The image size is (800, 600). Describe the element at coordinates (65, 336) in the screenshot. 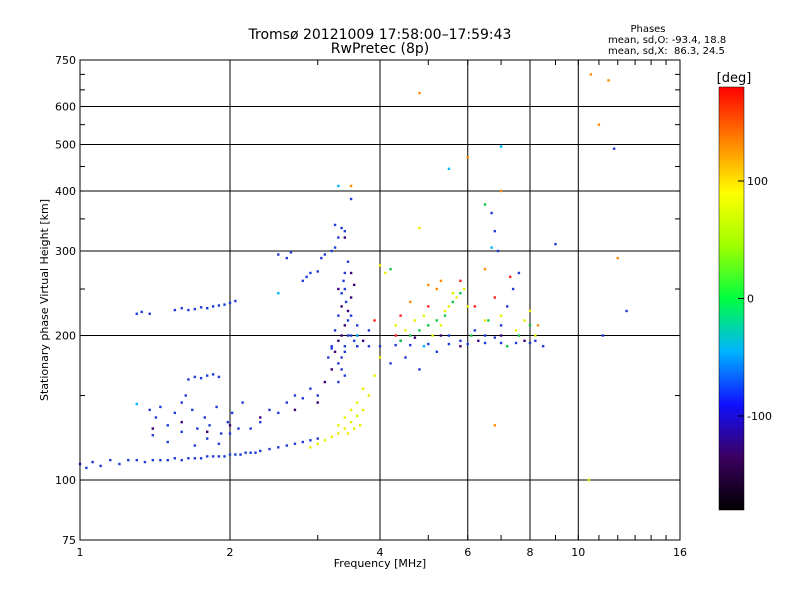

I see `y-tick-label: 200` at that location.